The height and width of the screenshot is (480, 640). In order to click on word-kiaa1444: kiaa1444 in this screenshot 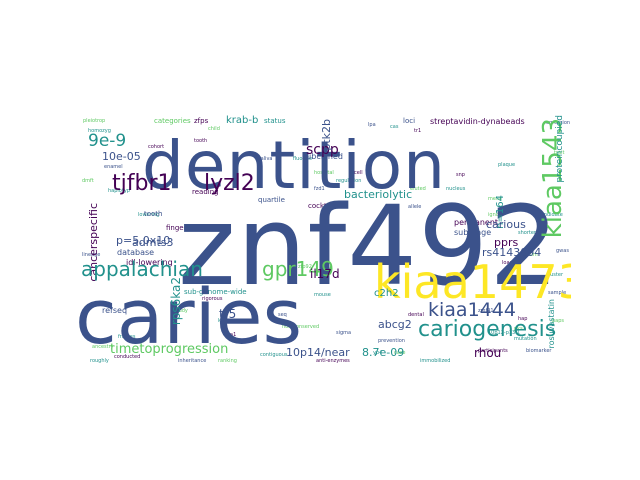, I will do `click(472, 310)`.